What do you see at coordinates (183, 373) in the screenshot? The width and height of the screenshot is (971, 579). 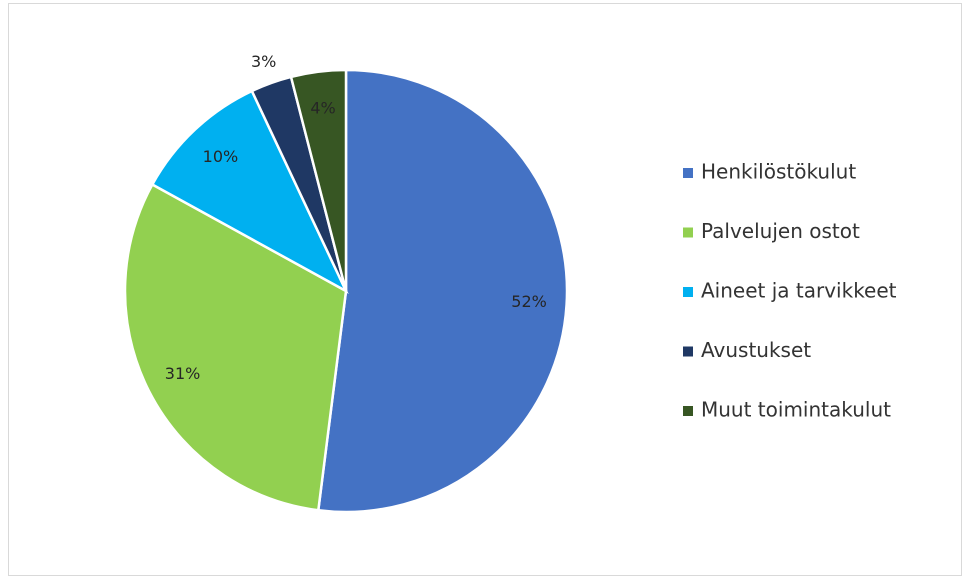 I see `data-label: 31%` at bounding box center [183, 373].